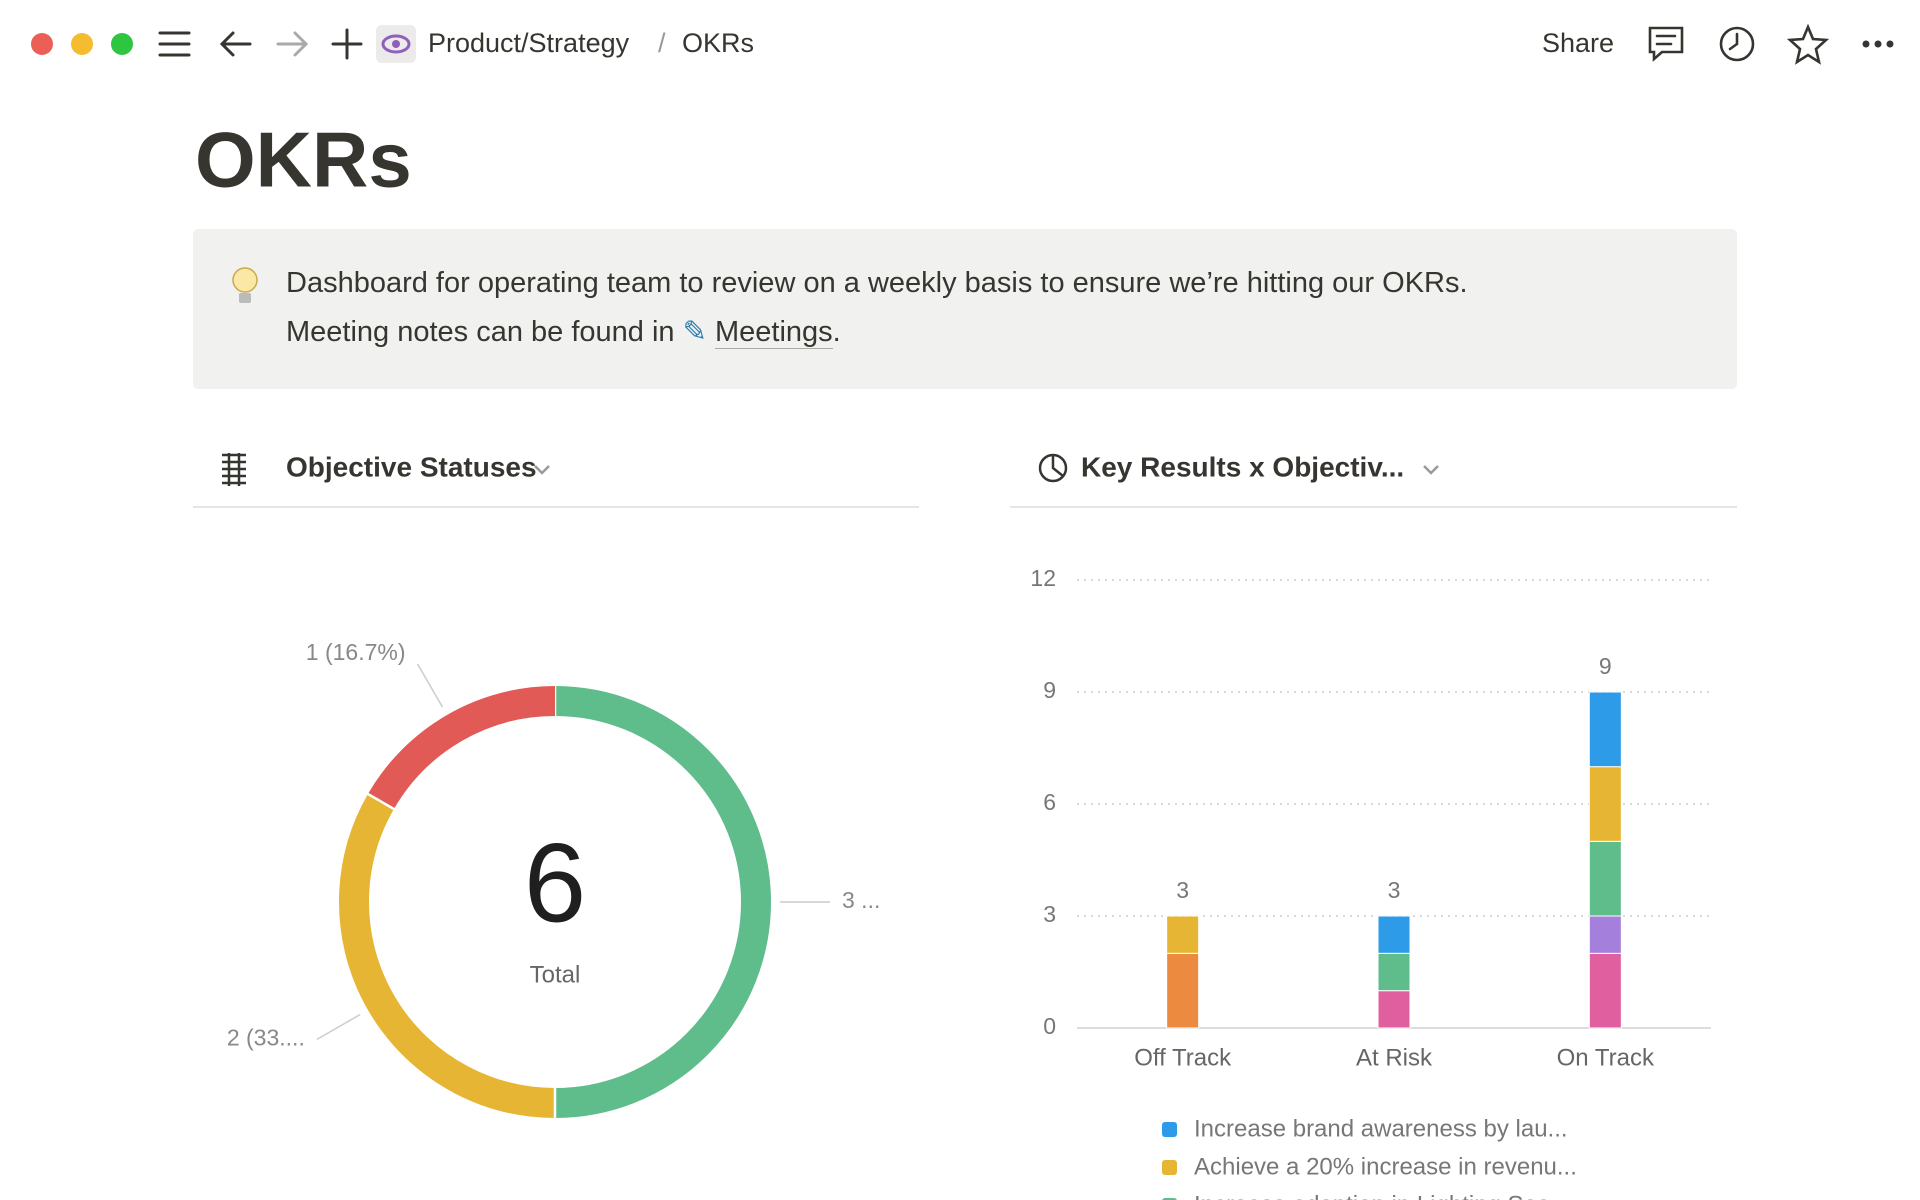 This screenshot has width=1920, height=1200. What do you see at coordinates (836, 332) in the screenshot?
I see `callout-end: .` at bounding box center [836, 332].